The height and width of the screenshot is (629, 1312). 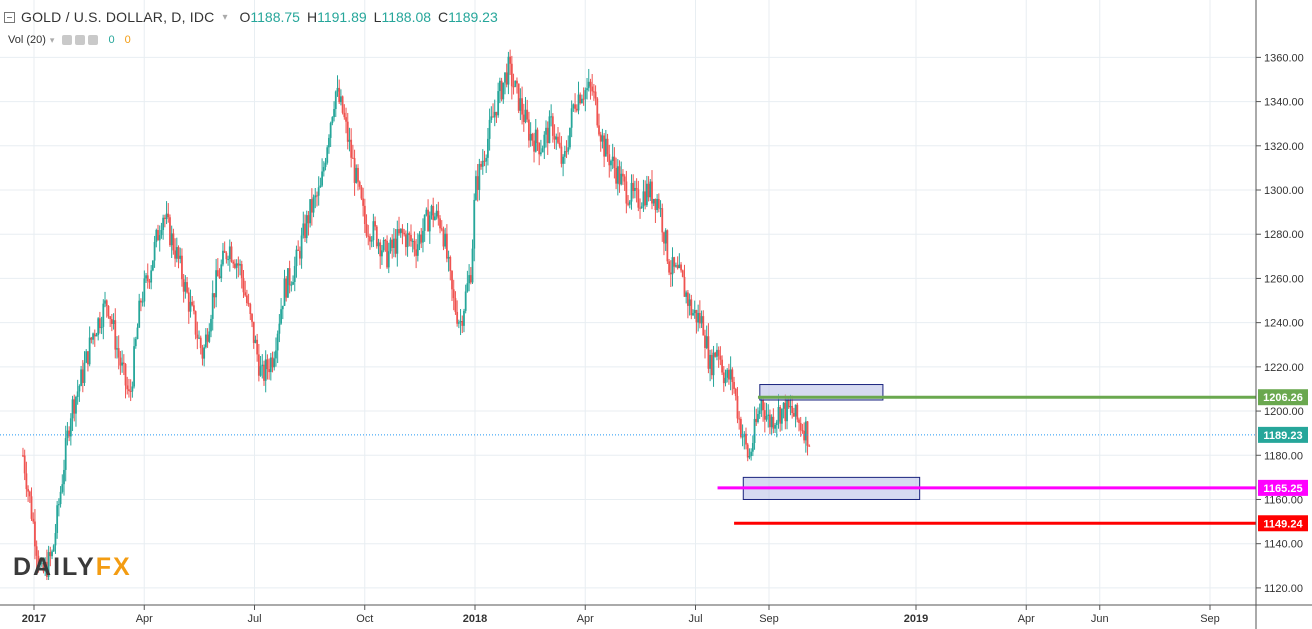 I want to click on settings-icon, so click(x=80, y=40).